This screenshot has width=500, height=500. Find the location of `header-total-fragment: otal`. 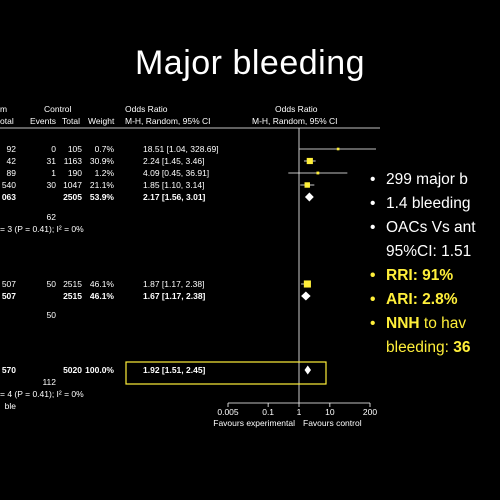

header-total-fragment: otal is located at coordinates (7, 121).